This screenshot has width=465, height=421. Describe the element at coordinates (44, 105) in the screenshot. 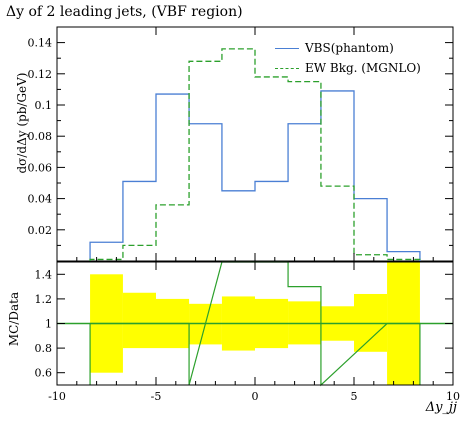

I see `main-y-tick-label: 0.1` at that location.